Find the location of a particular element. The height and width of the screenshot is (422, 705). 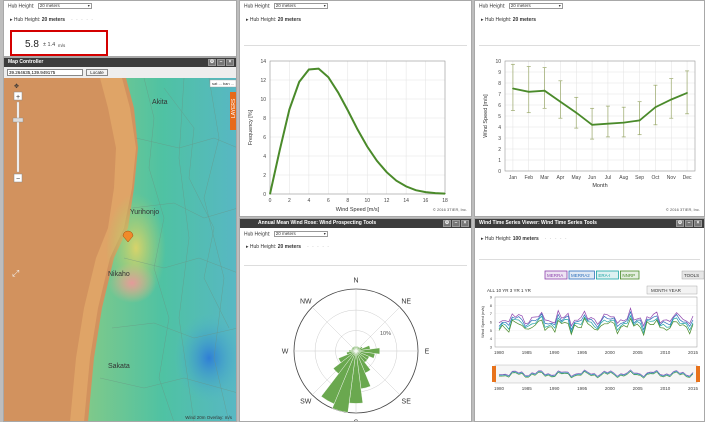

x-tick-label: 2010 is located at coordinates (665, 352).